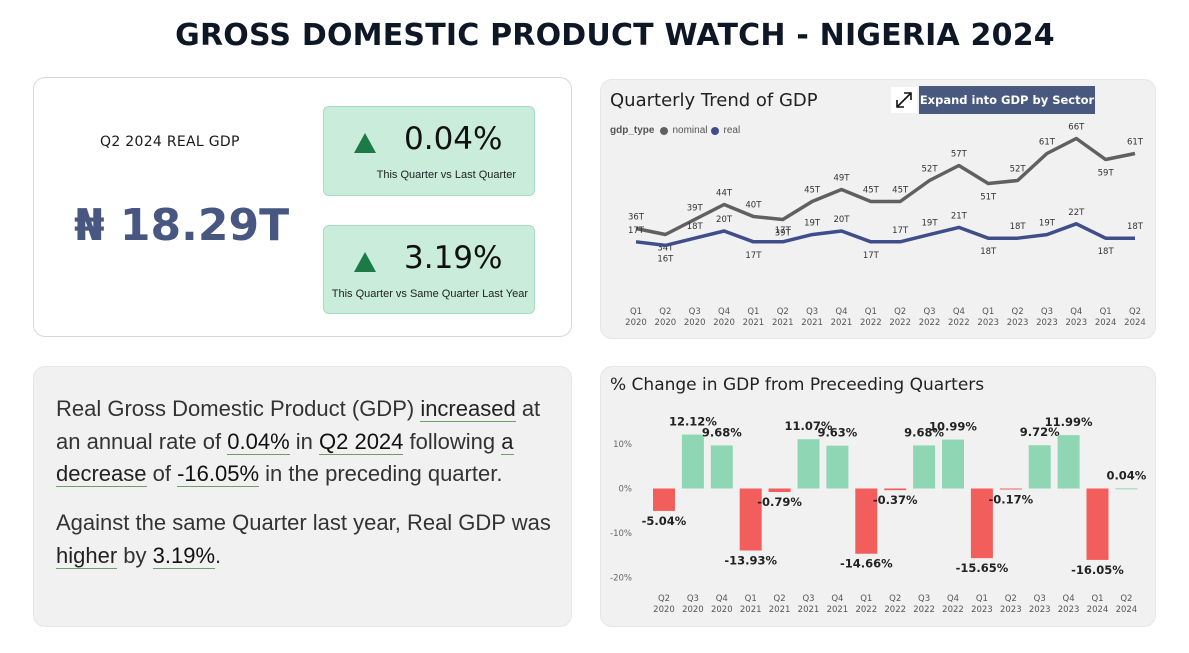  Describe the element at coordinates (622, 445) in the screenshot. I see `y-tick-label: 10%` at that location.